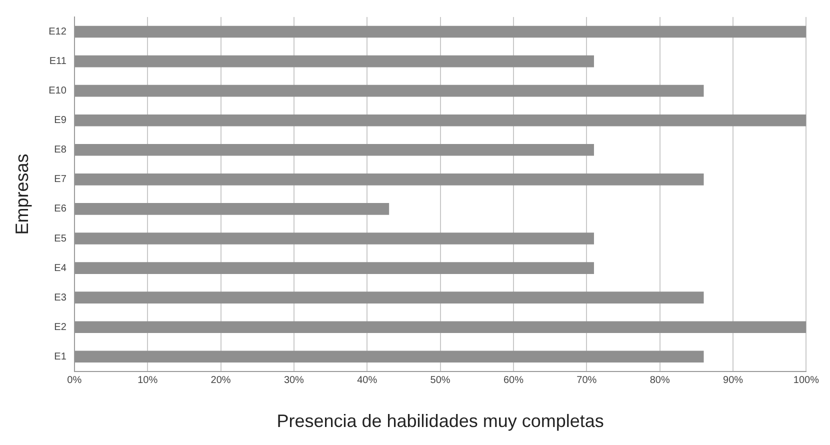 The width and height of the screenshot is (830, 445). Describe the element at coordinates (22, 194) in the screenshot. I see `y-axis-title: Empresas` at that location.